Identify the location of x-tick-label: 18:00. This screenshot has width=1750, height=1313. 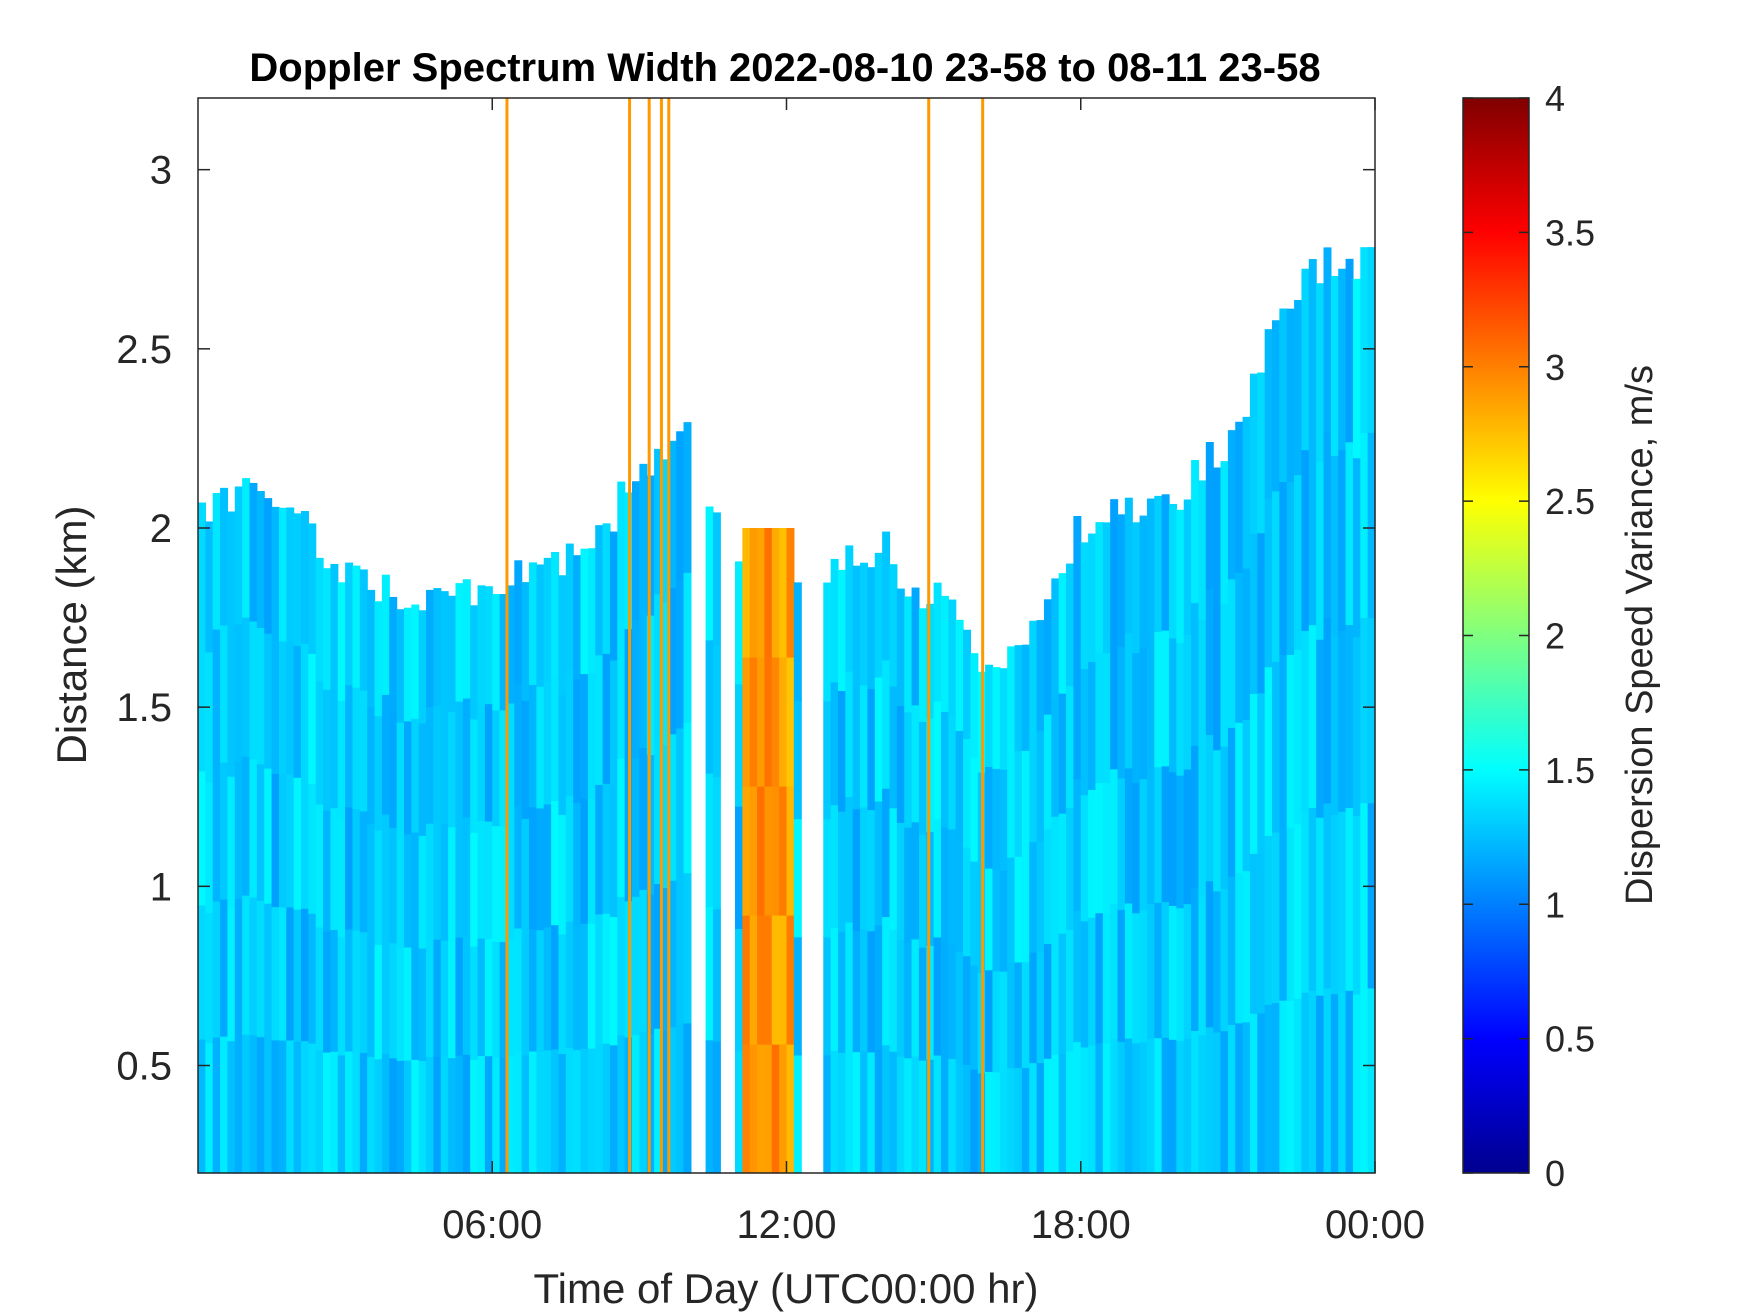
(1081, 1225).